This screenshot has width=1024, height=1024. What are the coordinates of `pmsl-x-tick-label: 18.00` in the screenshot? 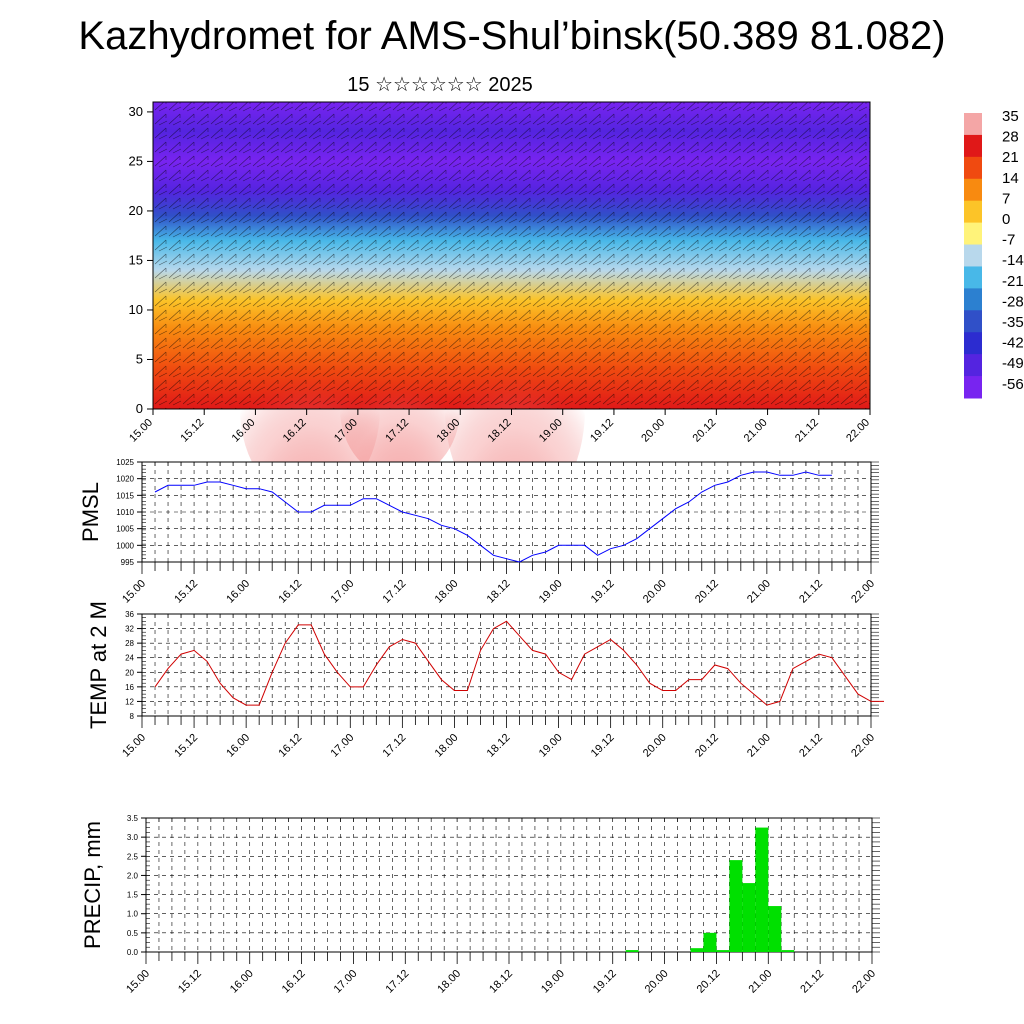 It's located at (447, 592).